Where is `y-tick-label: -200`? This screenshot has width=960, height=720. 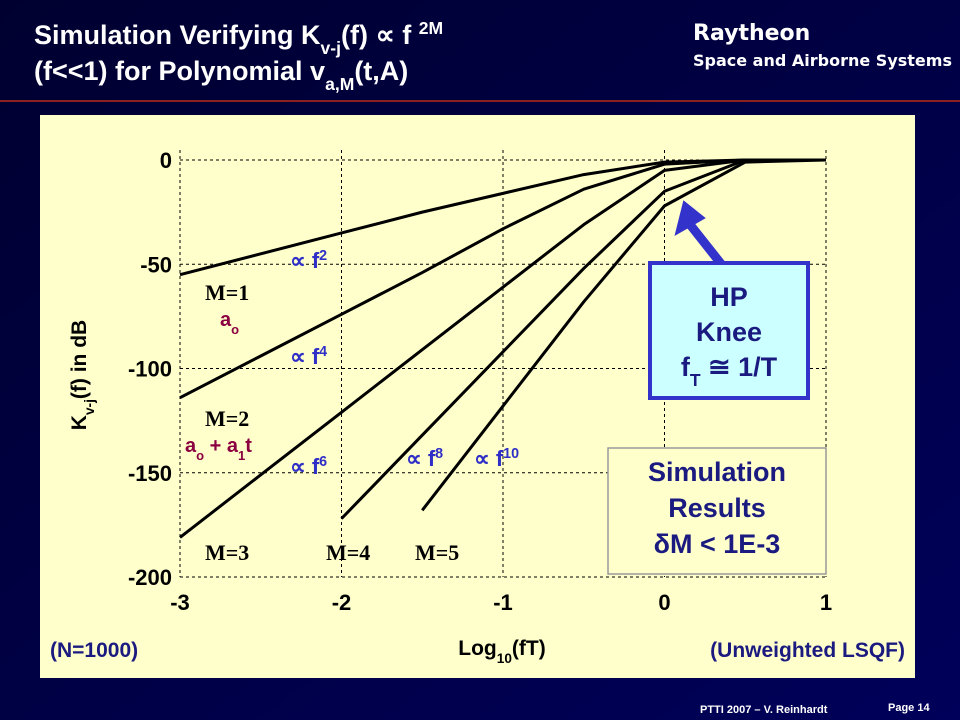
y-tick-label: -200 is located at coordinates (150, 577).